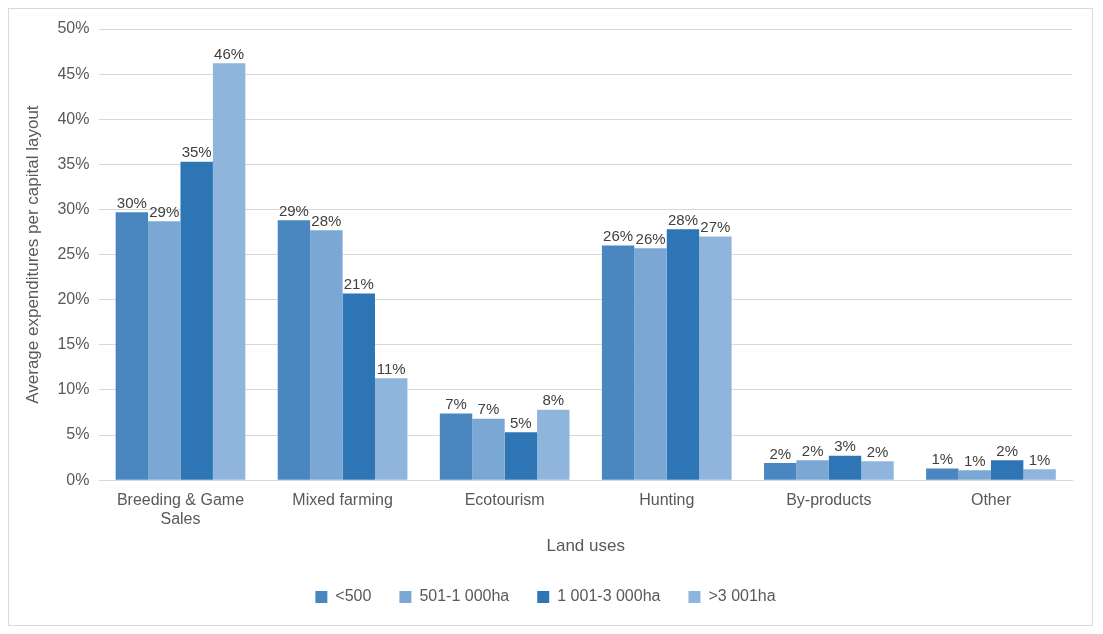  Describe the element at coordinates (73, 73) in the screenshot. I see `y-tick-label: 45%` at that location.